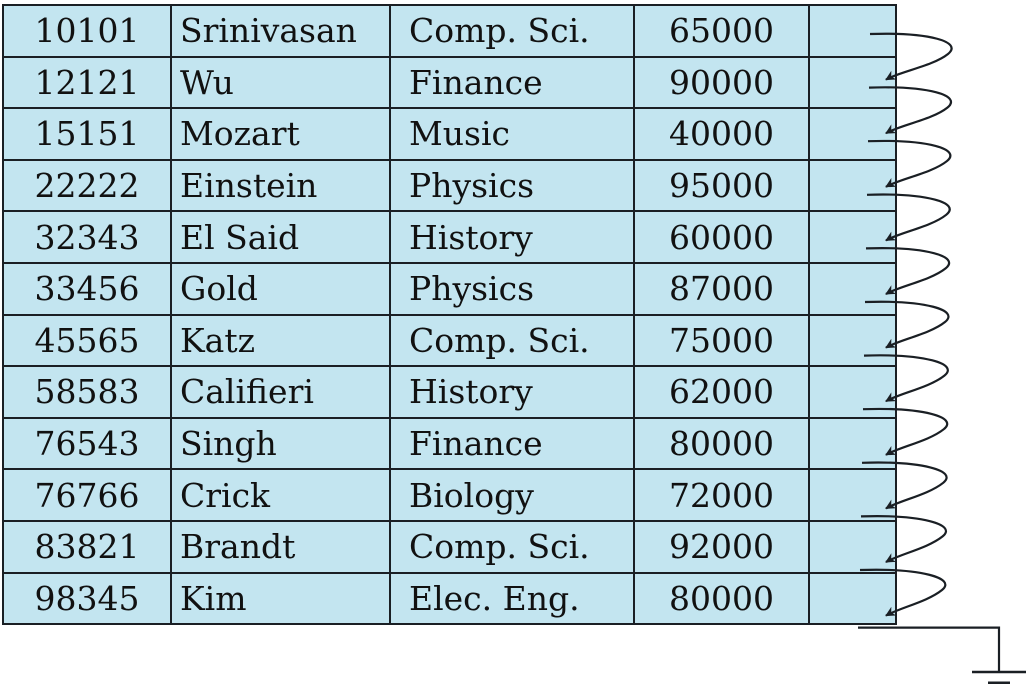  Describe the element at coordinates (721, 495) in the screenshot. I see `cell-salary: 72000` at that location.